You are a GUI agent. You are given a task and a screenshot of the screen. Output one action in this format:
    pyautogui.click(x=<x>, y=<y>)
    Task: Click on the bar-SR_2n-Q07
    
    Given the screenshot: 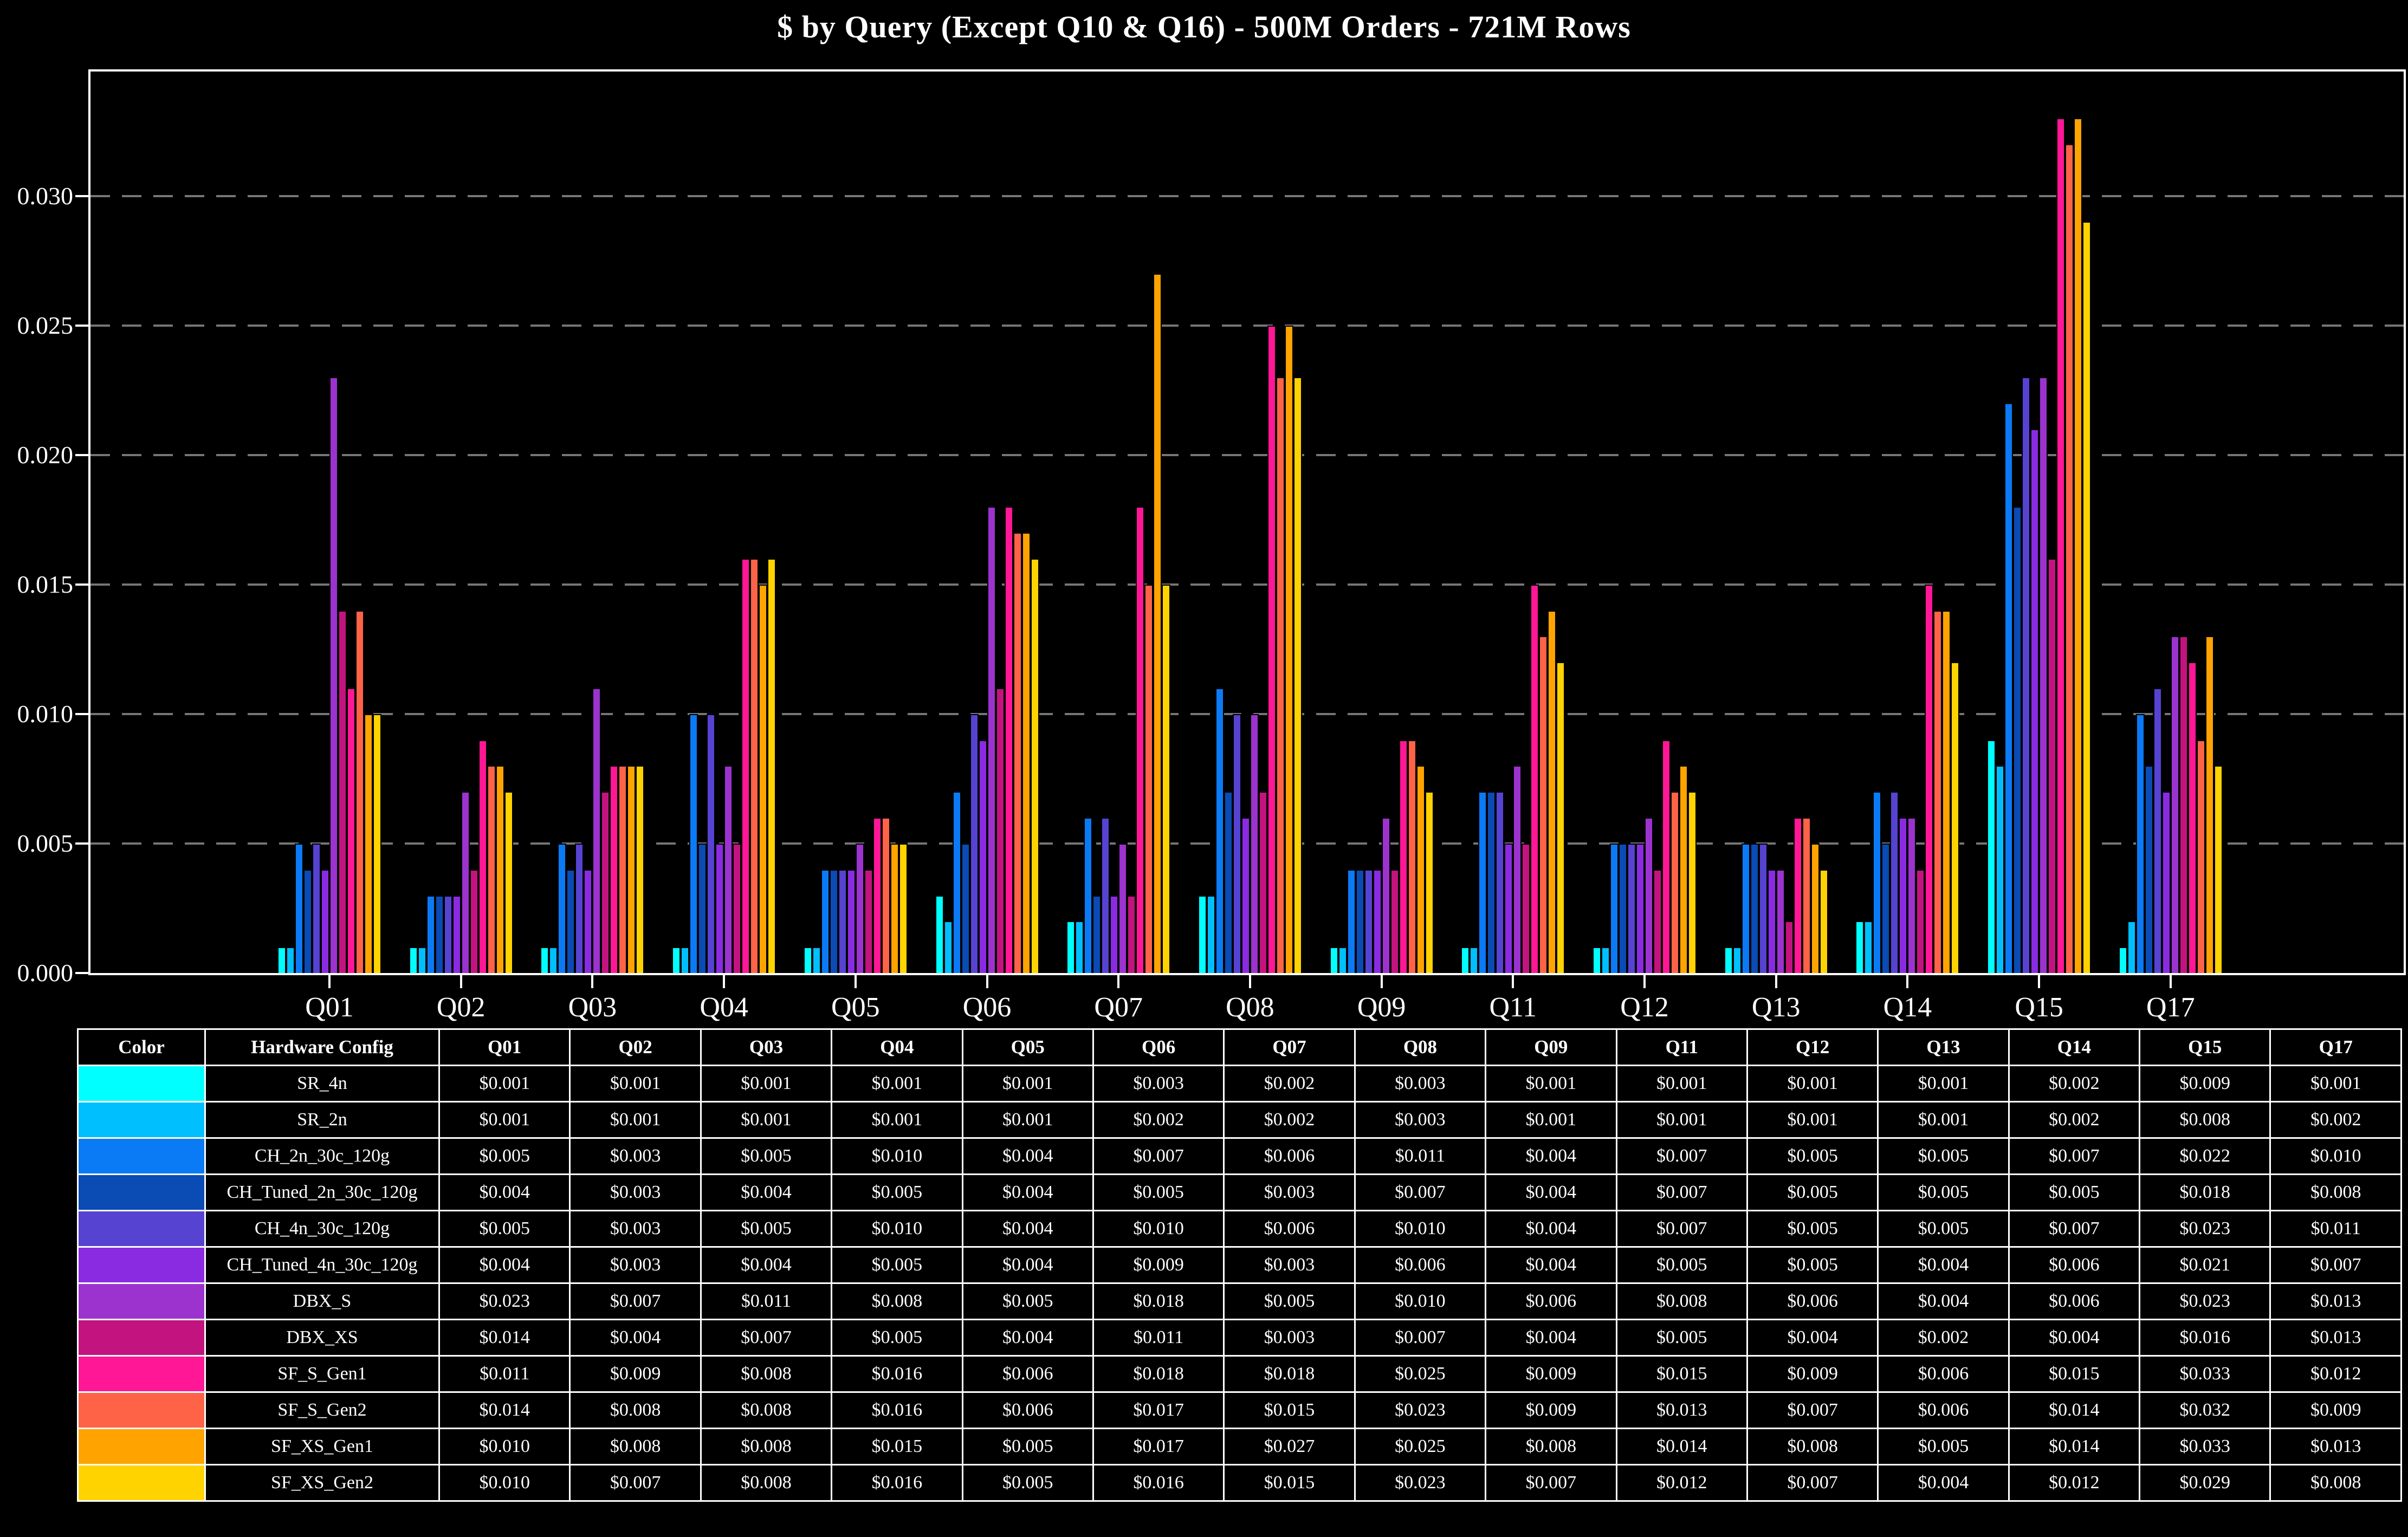 What is the action you would take?
    pyautogui.click(x=1079, y=947)
    